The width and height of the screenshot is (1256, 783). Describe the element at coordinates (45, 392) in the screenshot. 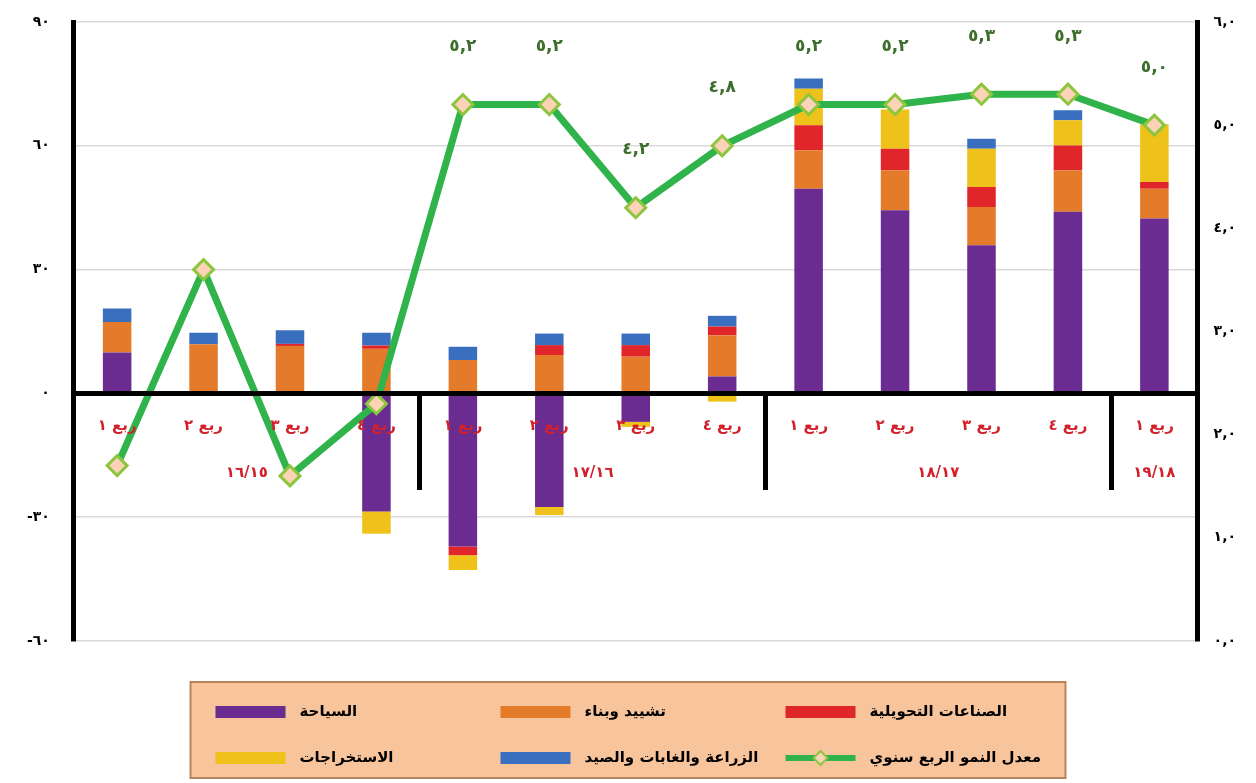

I see `y-tick-label: ٠` at that location.